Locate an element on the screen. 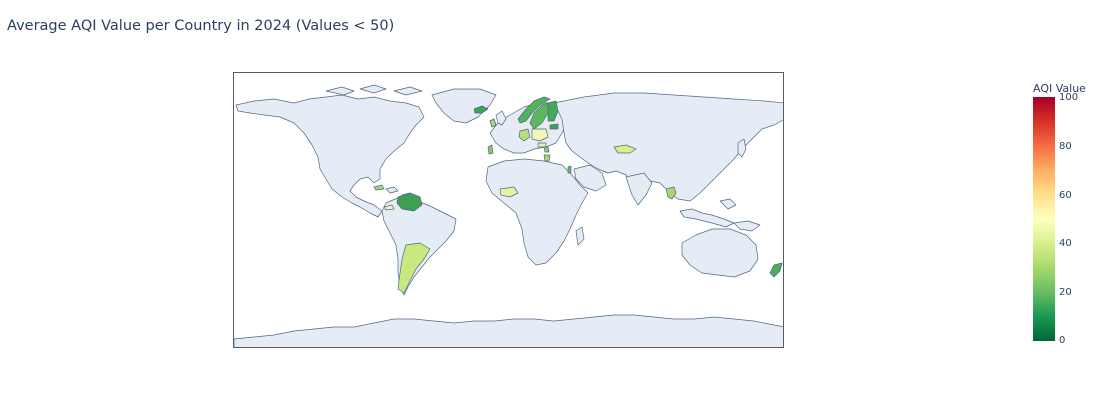 The image size is (1096, 403). australia is located at coordinates (720, 253).